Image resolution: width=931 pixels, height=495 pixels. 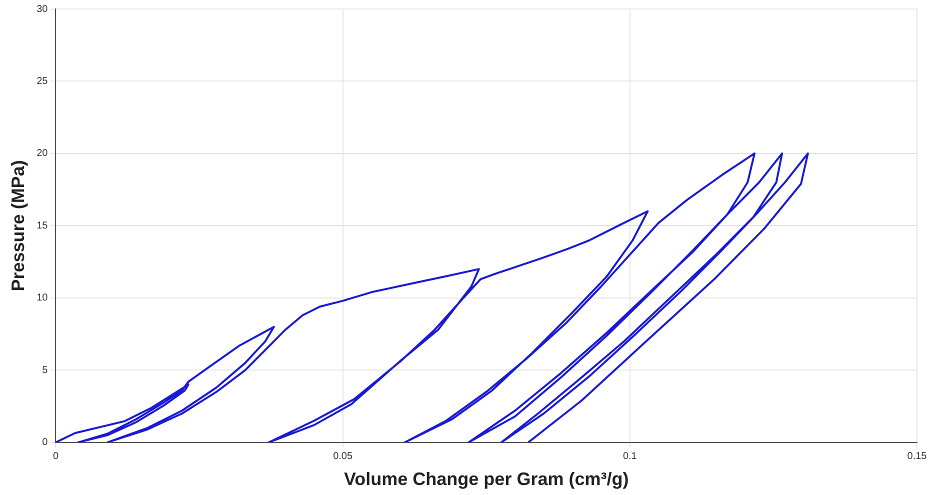 I want to click on x-tick-label: 0.05, so click(x=343, y=456).